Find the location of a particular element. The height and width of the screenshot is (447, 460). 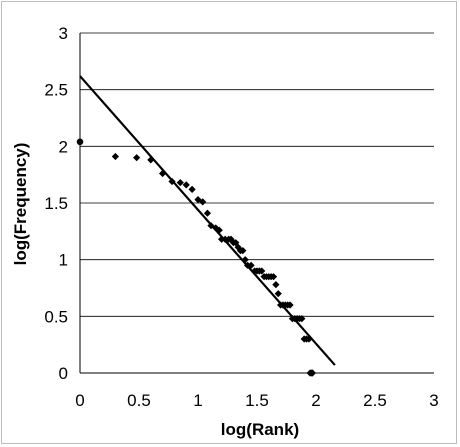

y-tick-label: 3 is located at coordinates (63, 33).